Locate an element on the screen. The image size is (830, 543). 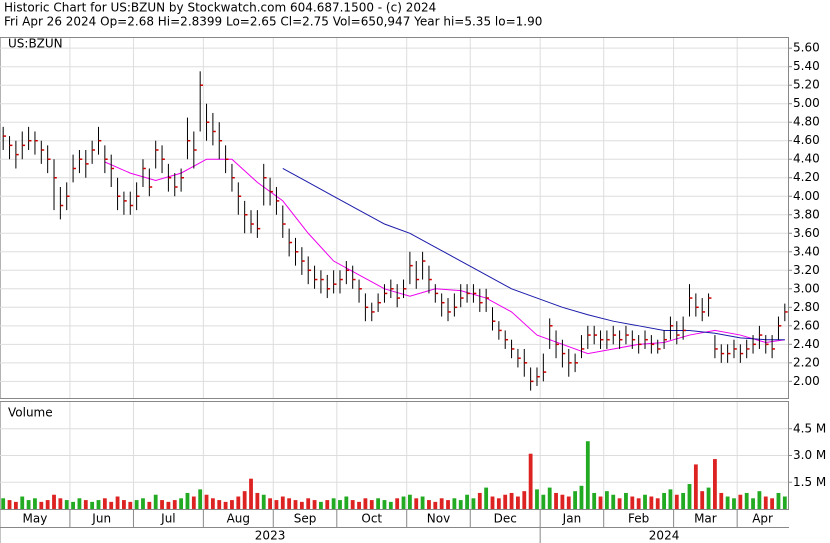
y-tick-label: 3.80 is located at coordinates (806, 214).